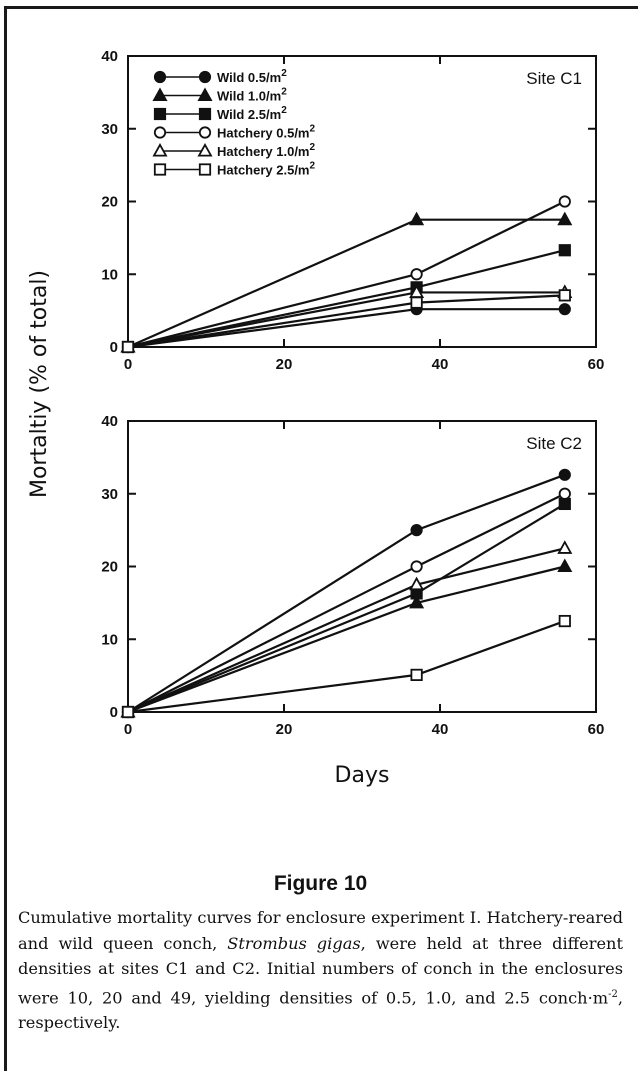 This screenshot has width=641, height=1073. Describe the element at coordinates (109, 129) in the screenshot. I see `chart1-ytick-label: 30` at that location.